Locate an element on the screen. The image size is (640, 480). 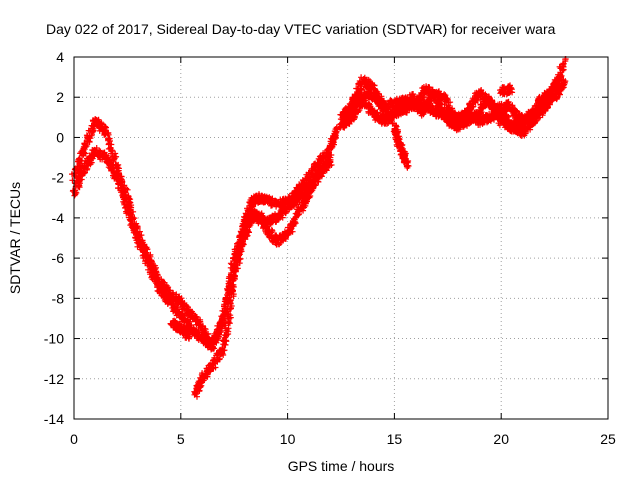
x-tick-label: 5 is located at coordinates (181, 439).